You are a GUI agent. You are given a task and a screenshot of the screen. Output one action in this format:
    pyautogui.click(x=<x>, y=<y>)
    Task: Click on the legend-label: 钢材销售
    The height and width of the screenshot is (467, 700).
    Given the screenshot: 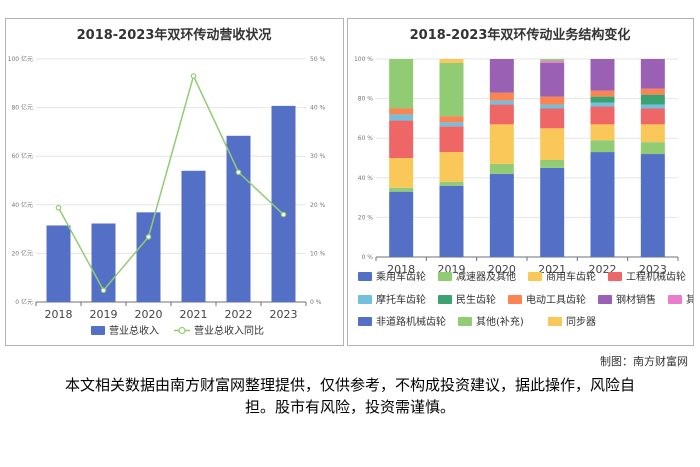 What is the action you would take?
    pyautogui.click(x=636, y=299)
    